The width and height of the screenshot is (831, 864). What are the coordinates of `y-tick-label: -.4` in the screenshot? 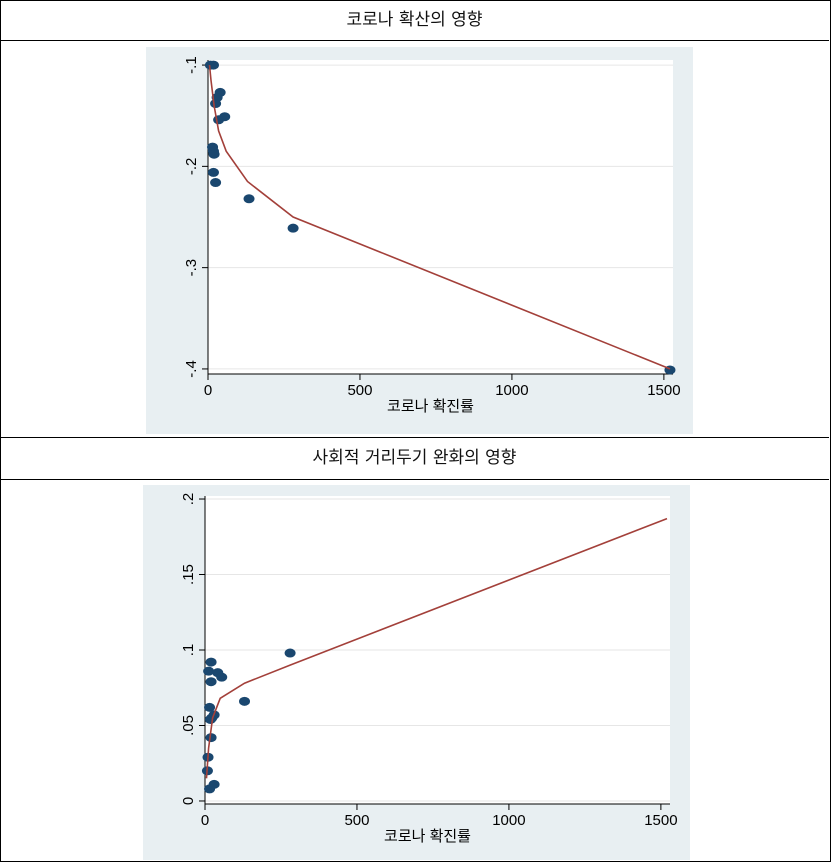 It's located at (191, 369).